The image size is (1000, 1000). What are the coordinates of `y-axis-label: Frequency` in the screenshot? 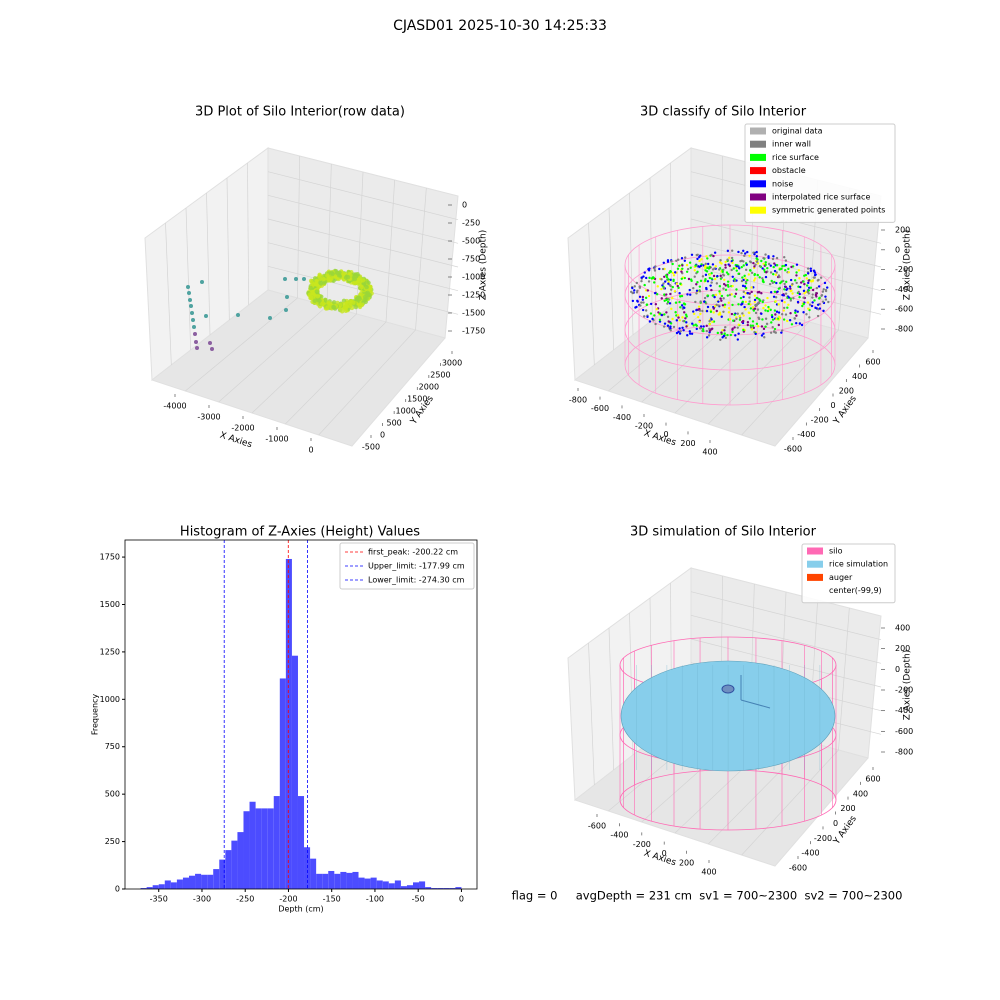 It's located at (95, 715).